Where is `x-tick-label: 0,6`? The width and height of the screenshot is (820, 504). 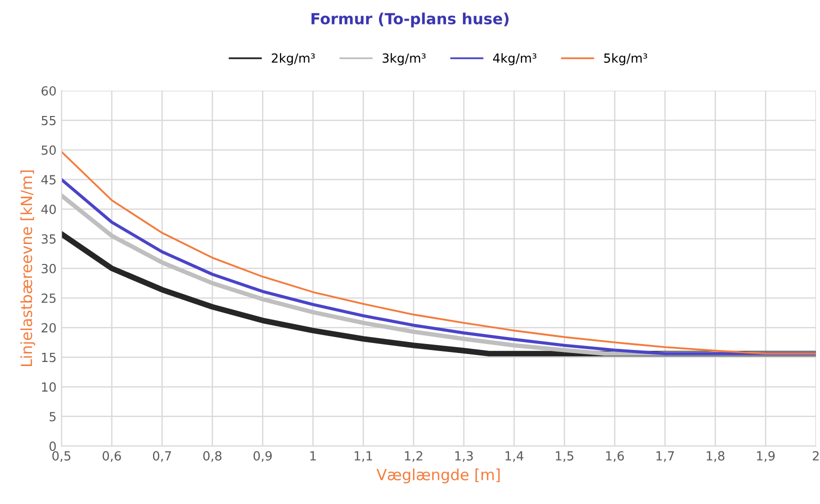
x-tick-label: 0,6 is located at coordinates (111, 456).